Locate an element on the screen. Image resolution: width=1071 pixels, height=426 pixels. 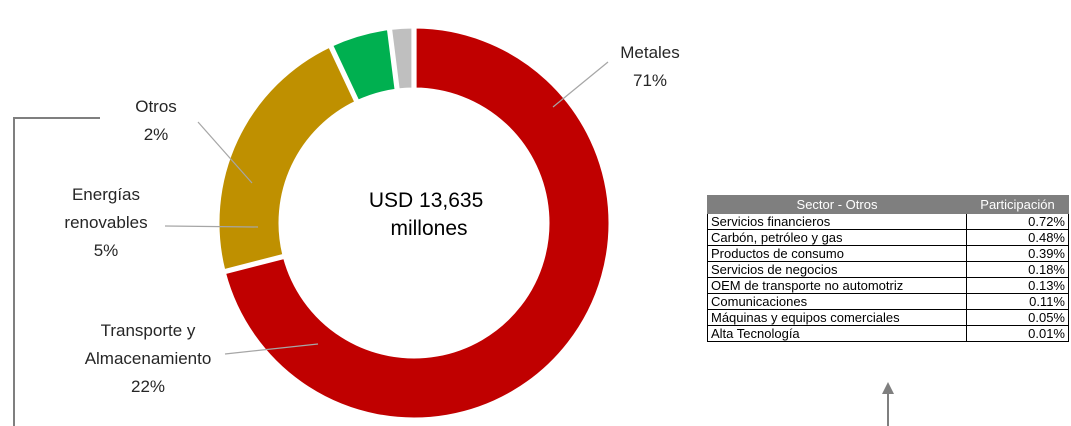
slice-name-label: Almacenamiento is located at coordinates (148, 358).